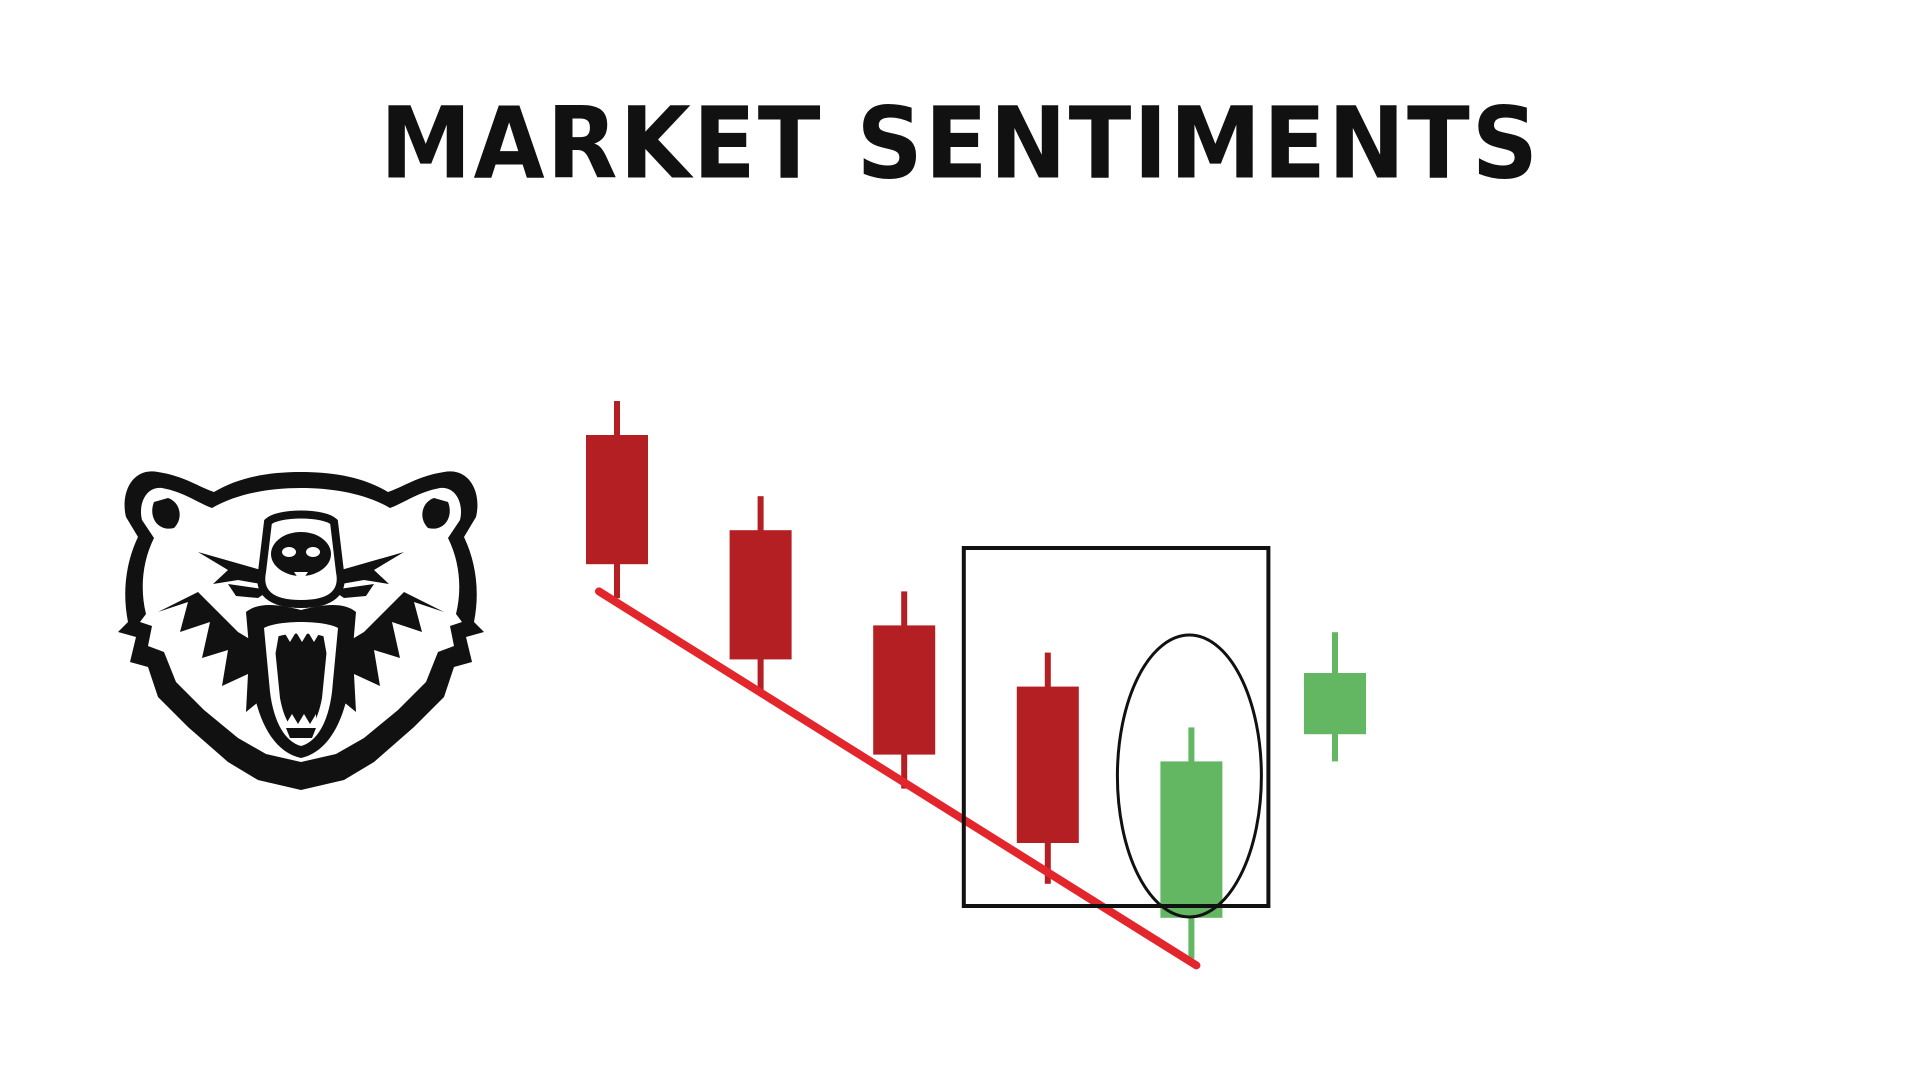  I want to click on candle-1-body, so click(617, 500).